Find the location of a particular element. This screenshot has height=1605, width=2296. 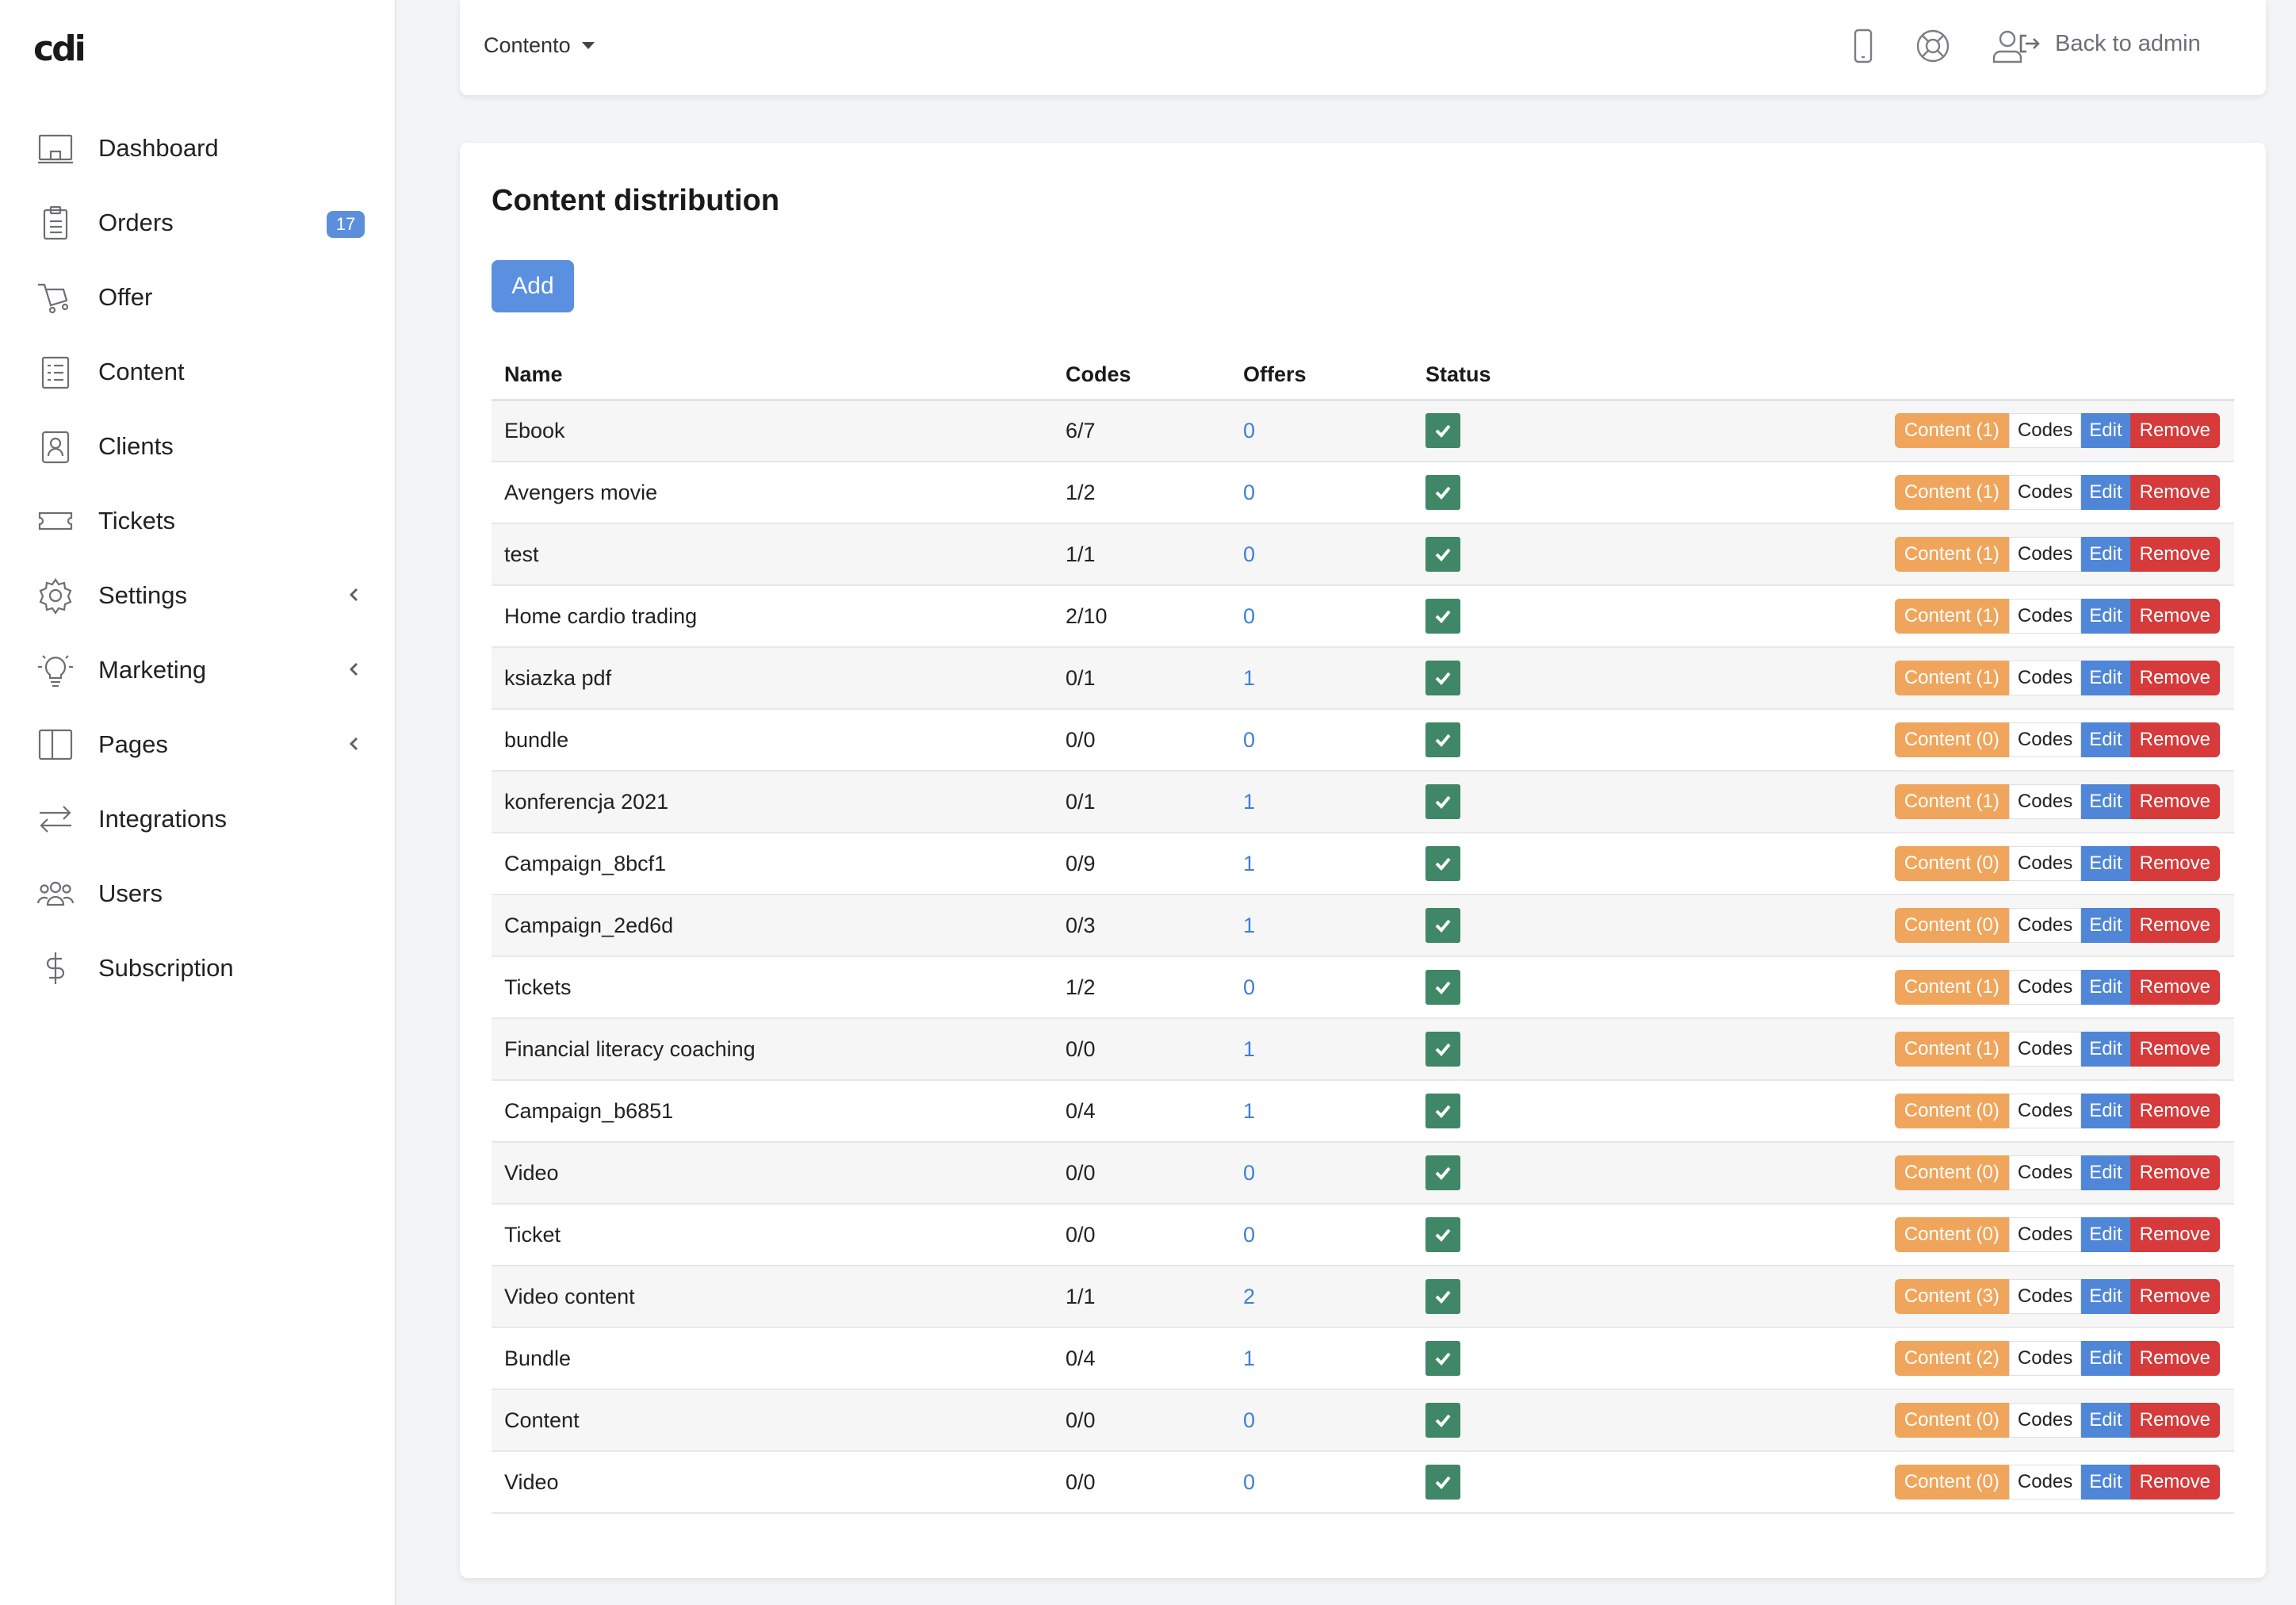

lifebuoy-icon is located at coordinates (1933, 46).